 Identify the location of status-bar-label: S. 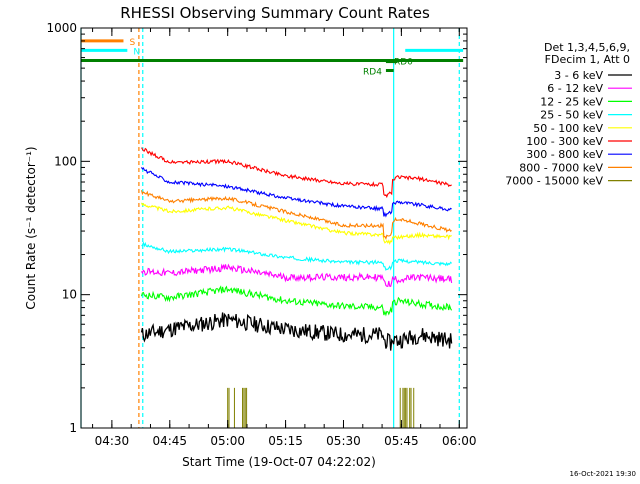
(132, 43).